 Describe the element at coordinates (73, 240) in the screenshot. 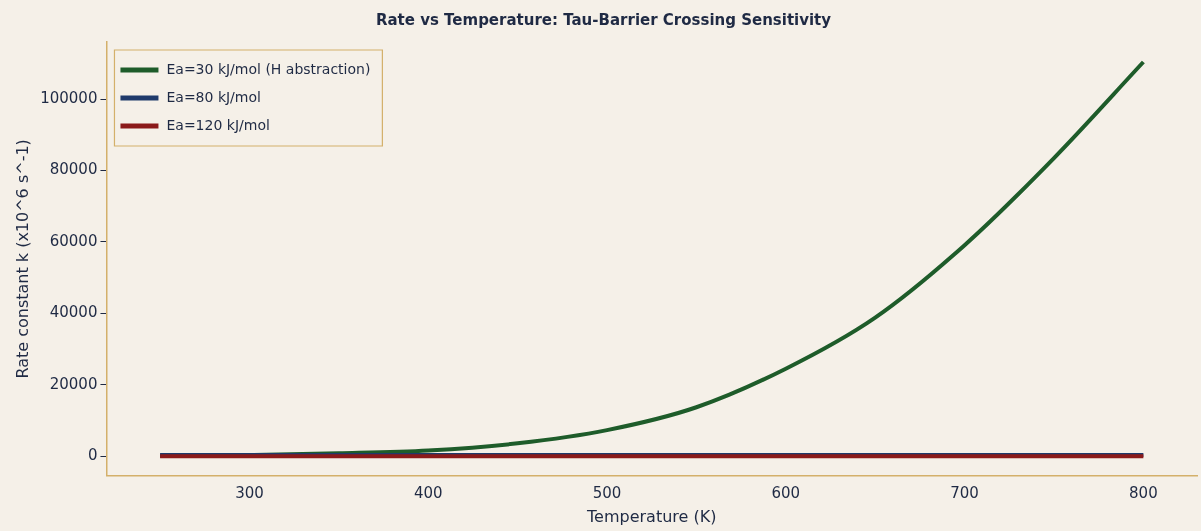

I see `y-tick-label: 60000` at that location.